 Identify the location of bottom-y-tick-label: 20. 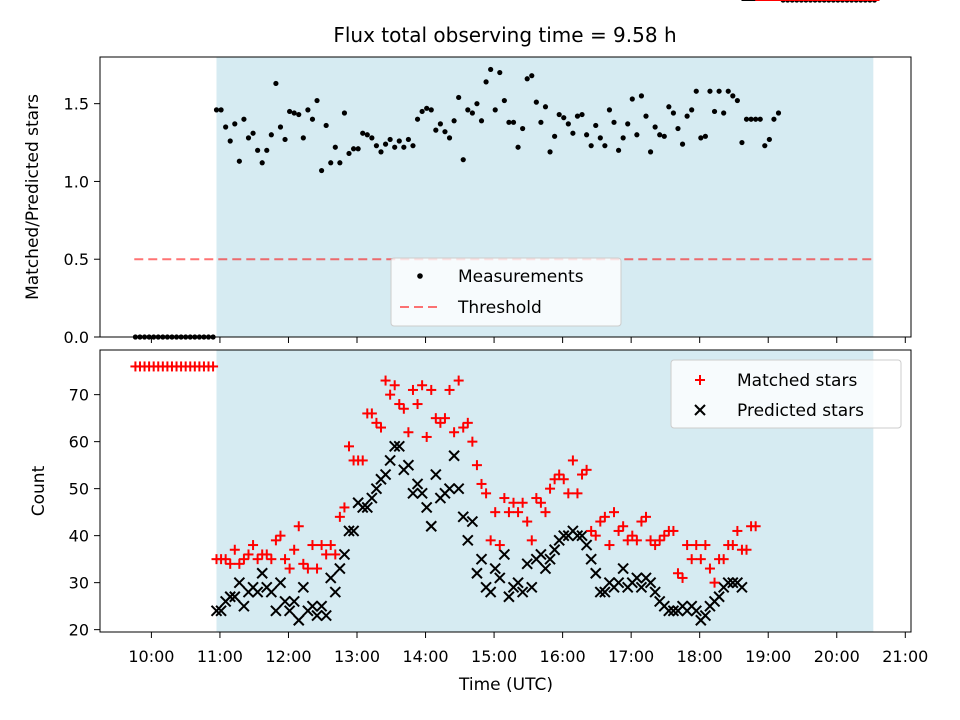
(79, 630).